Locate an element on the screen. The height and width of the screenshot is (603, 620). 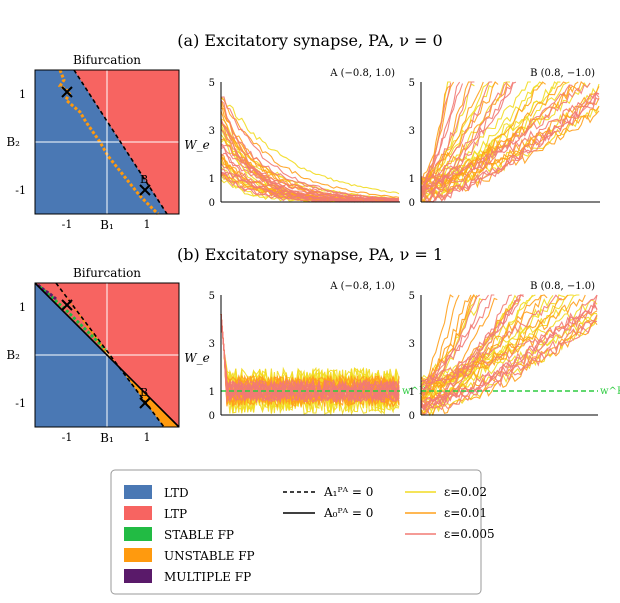
bifurcation-a-title: Bifurcation is located at coordinates (107, 60).